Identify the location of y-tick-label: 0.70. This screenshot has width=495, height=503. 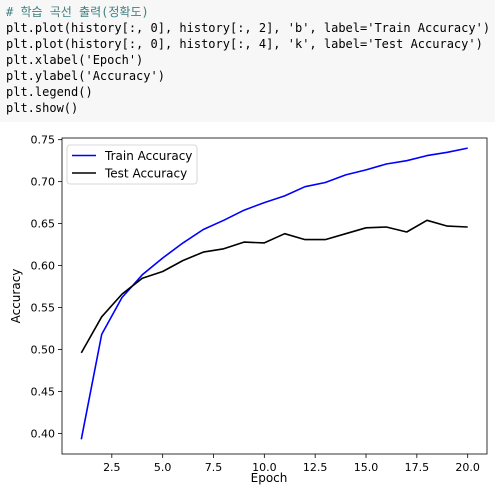
(43, 182).